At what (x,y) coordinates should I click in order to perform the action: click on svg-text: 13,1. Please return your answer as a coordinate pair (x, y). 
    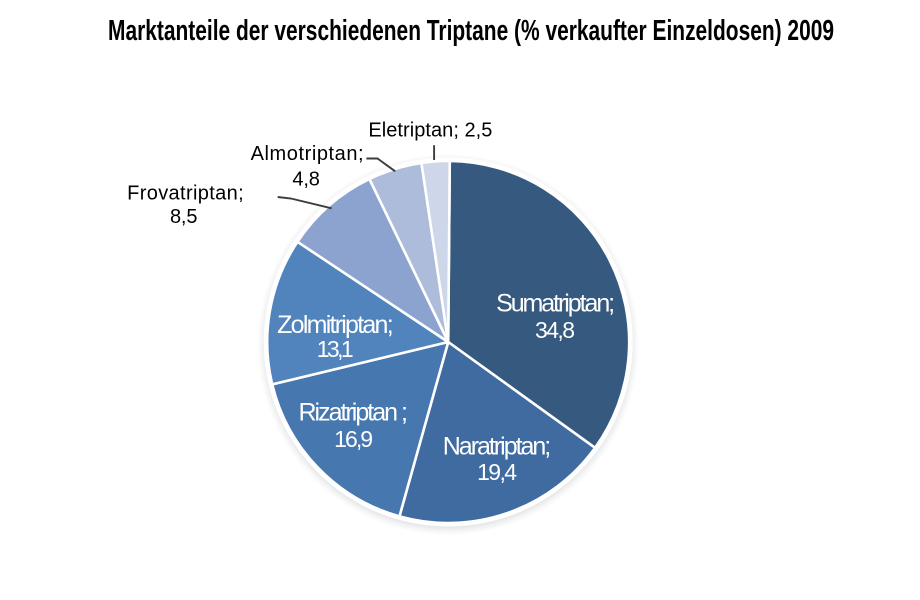
    Looking at the image, I should click on (335, 349).